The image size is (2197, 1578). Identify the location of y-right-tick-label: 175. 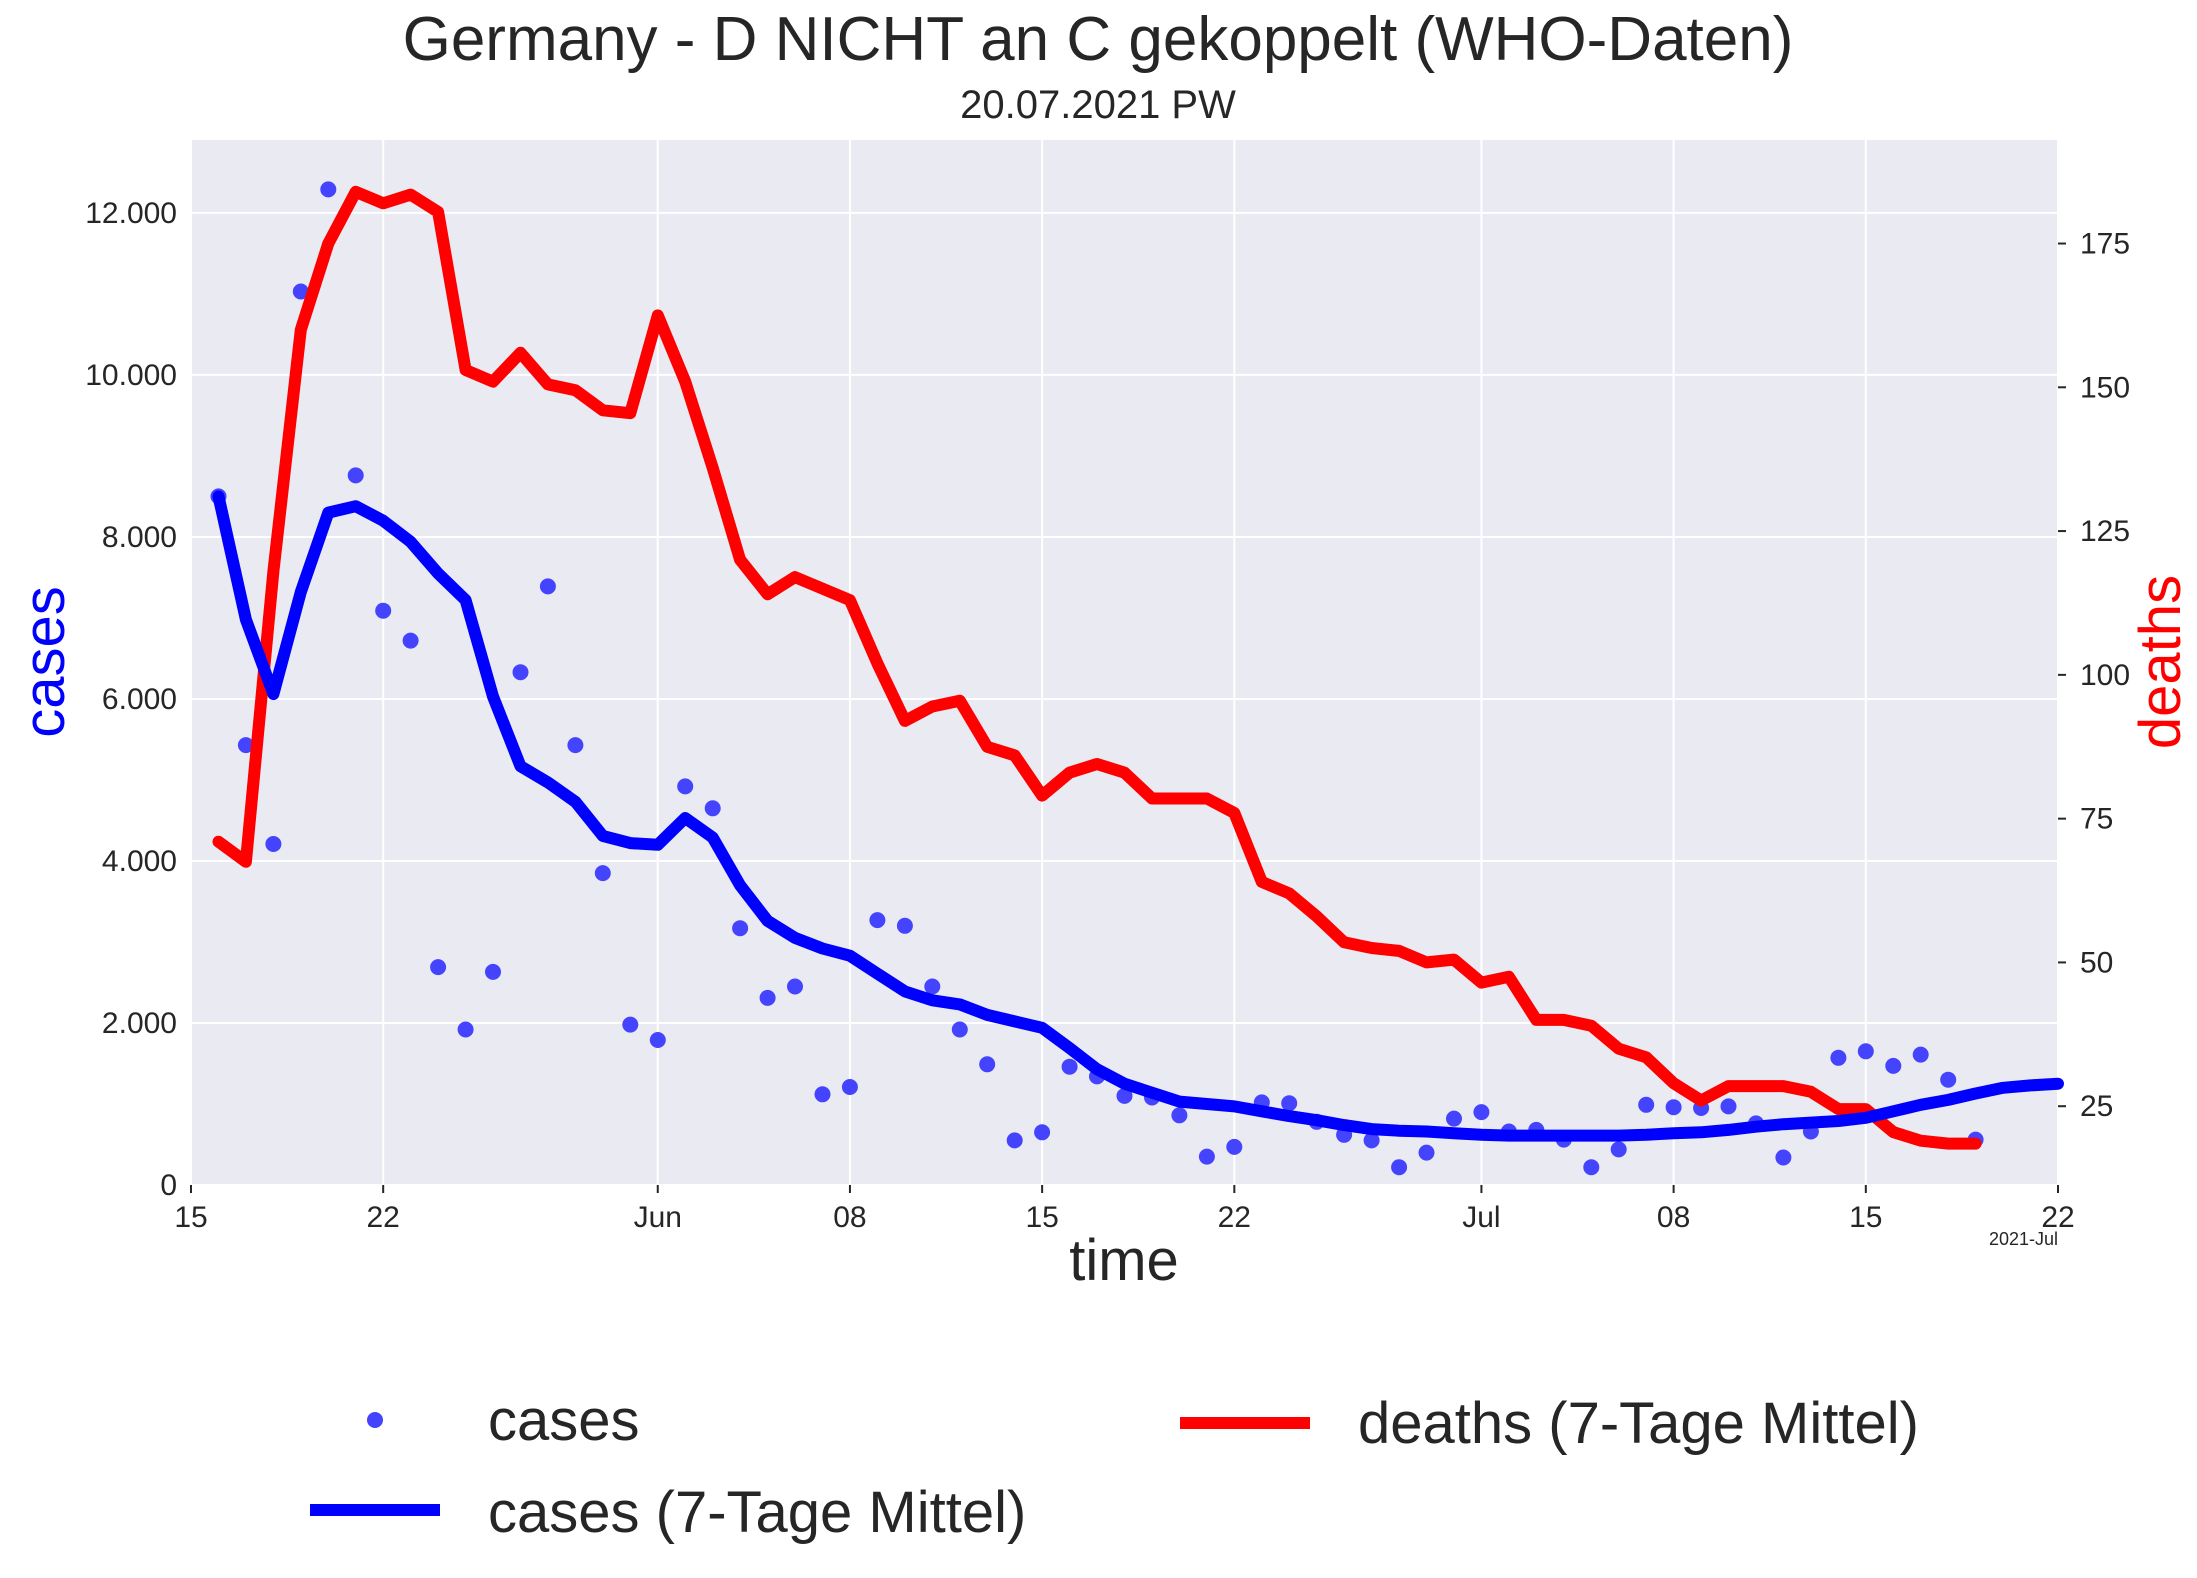
(2105, 244).